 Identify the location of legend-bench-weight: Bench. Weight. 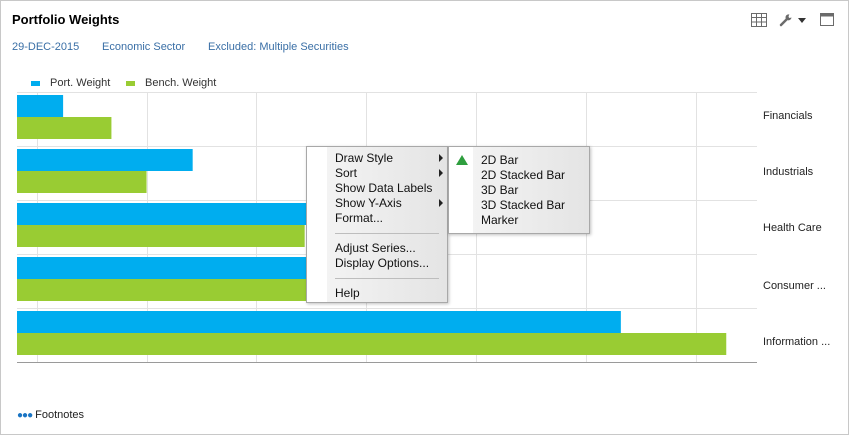
(171, 83).